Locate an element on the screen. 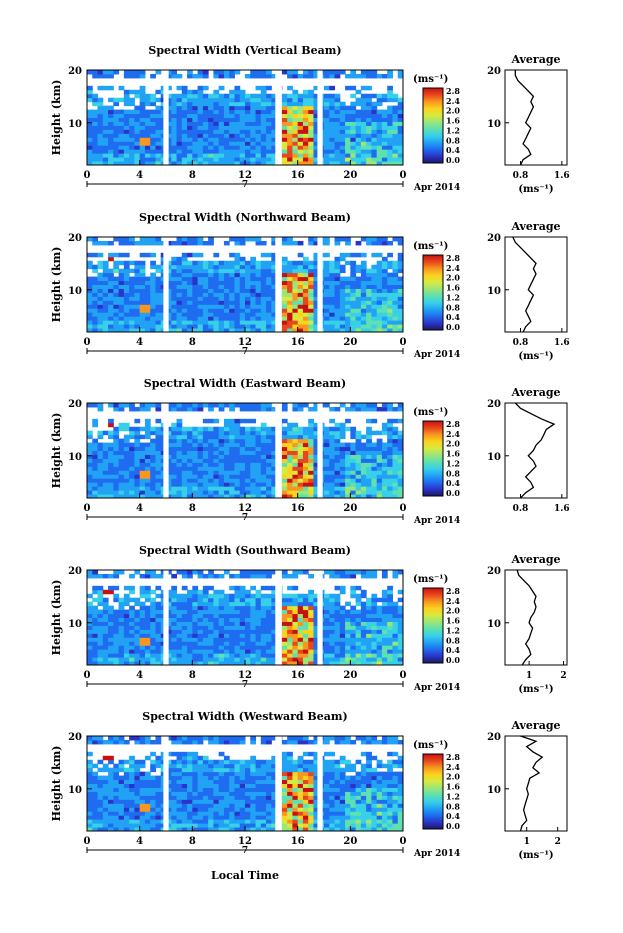 This screenshot has width=623, height=933. colorbar-tick-label: 2.0 is located at coordinates (453, 111).